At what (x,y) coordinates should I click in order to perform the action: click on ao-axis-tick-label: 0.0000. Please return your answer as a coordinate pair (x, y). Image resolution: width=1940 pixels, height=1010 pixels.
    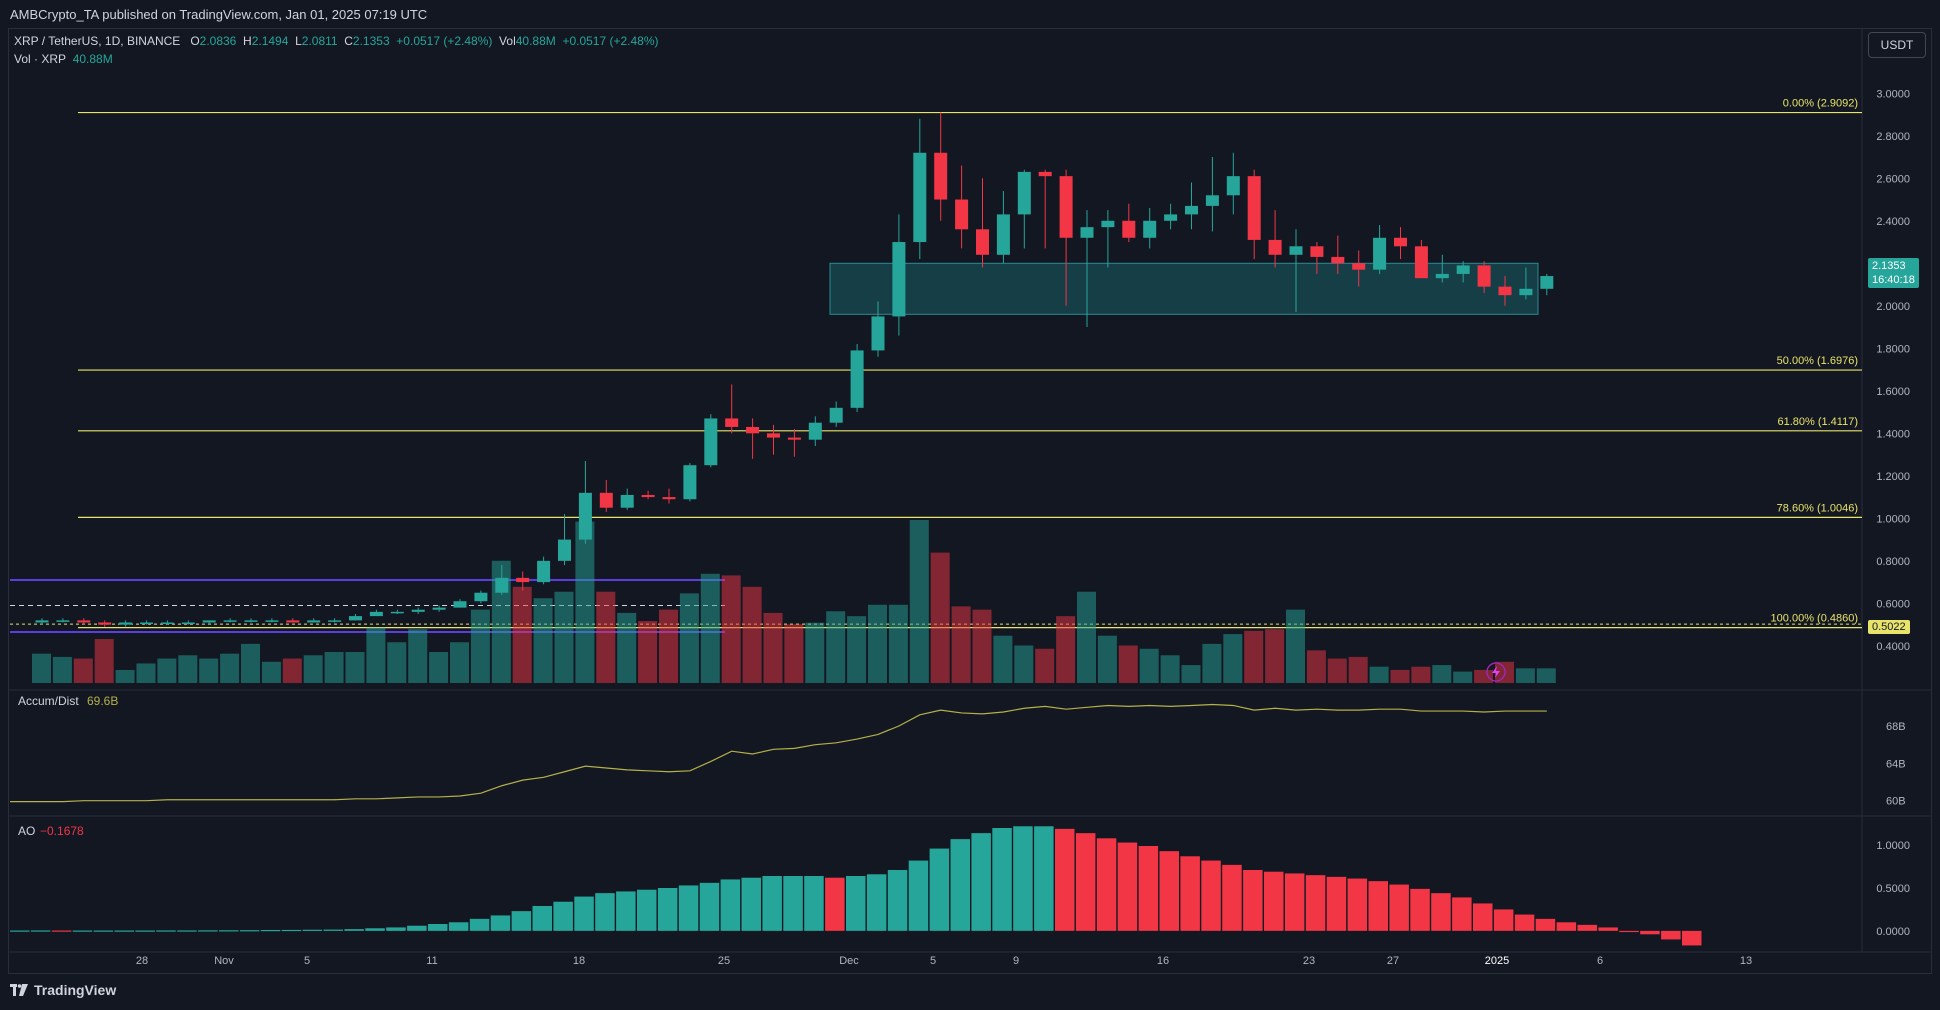
    Looking at the image, I should click on (1893, 932).